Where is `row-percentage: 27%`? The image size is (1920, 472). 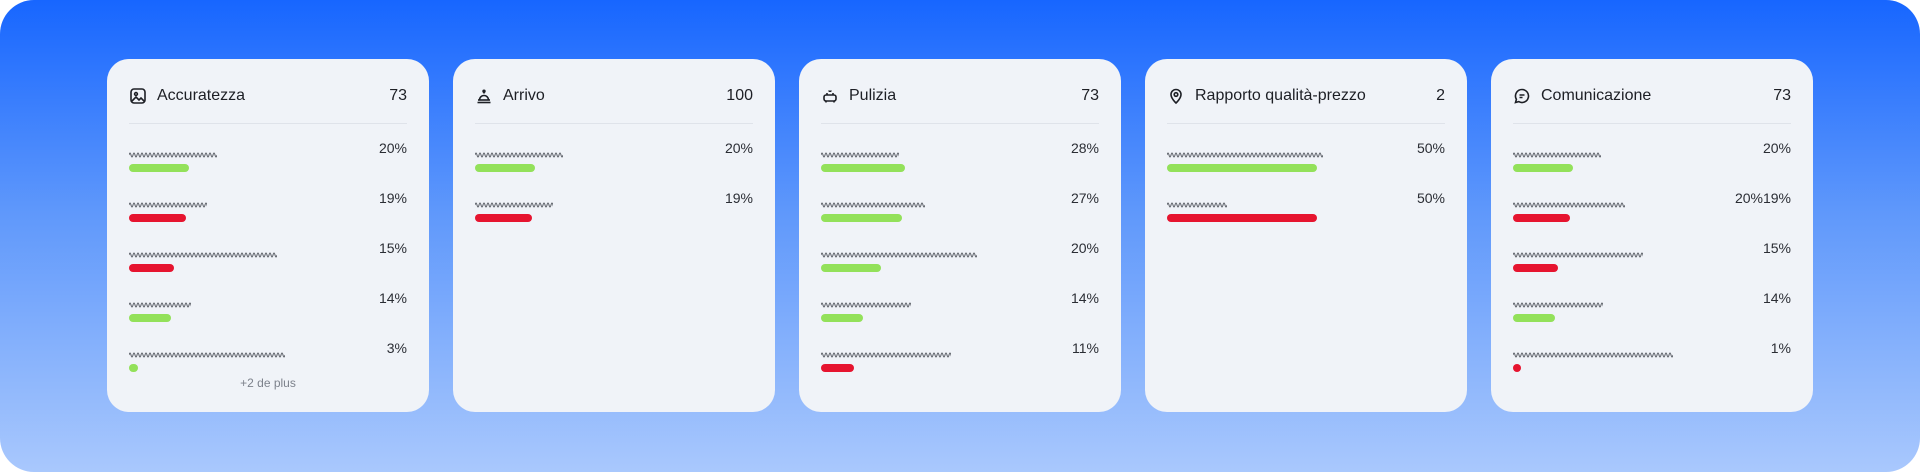 row-percentage: 27% is located at coordinates (1084, 198).